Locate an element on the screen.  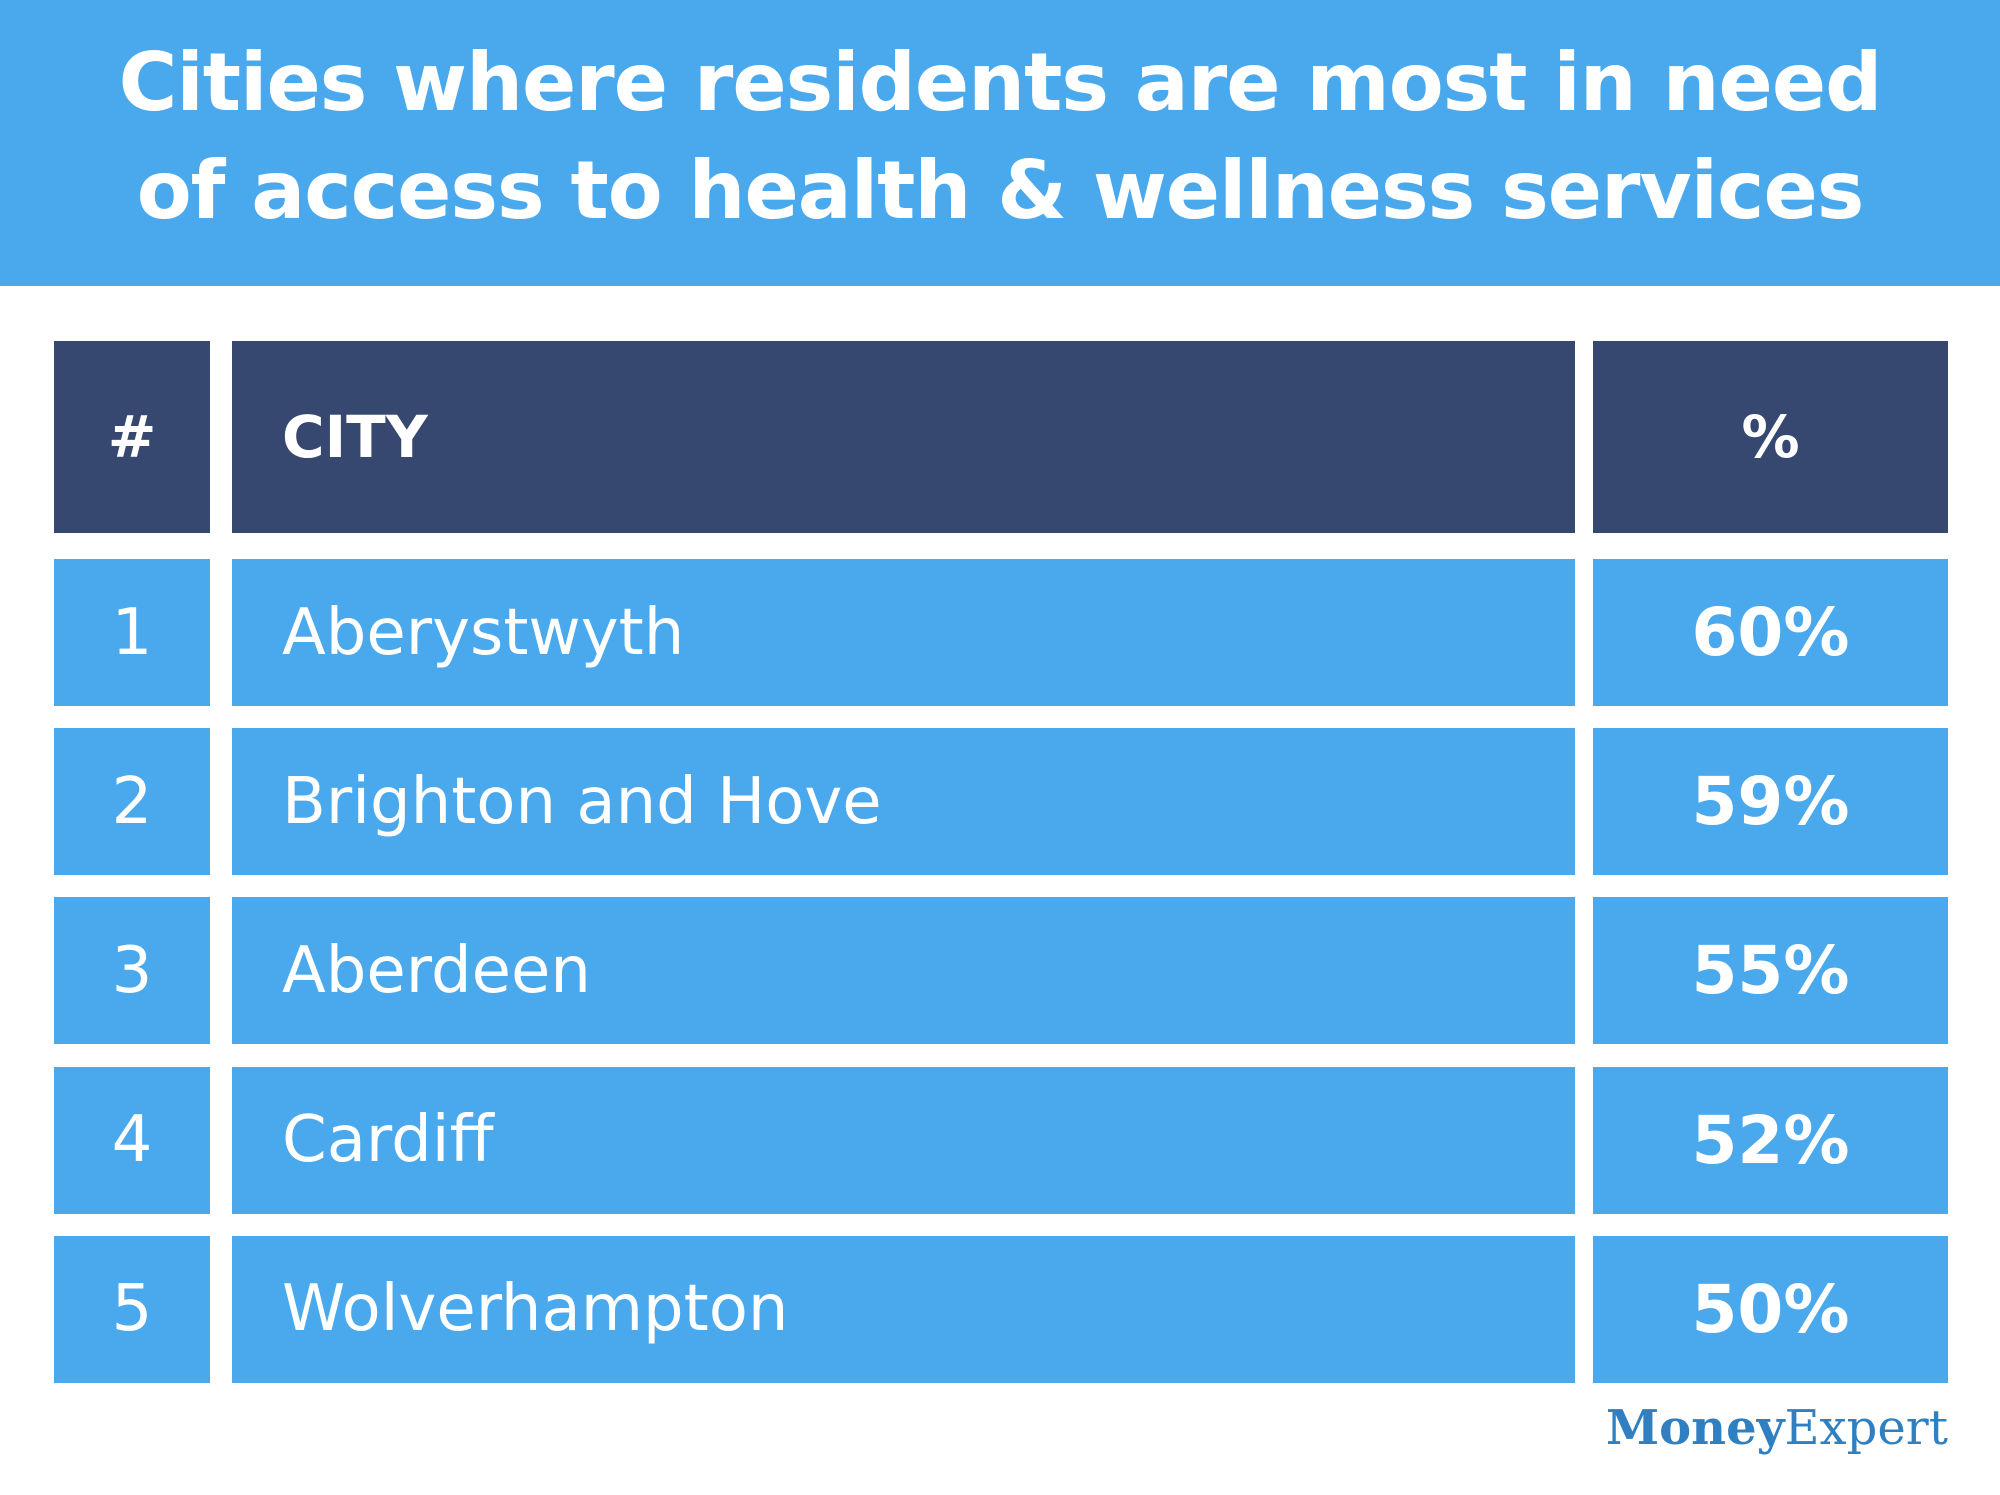
table-cell: 52% is located at coordinates (1770, 1140).